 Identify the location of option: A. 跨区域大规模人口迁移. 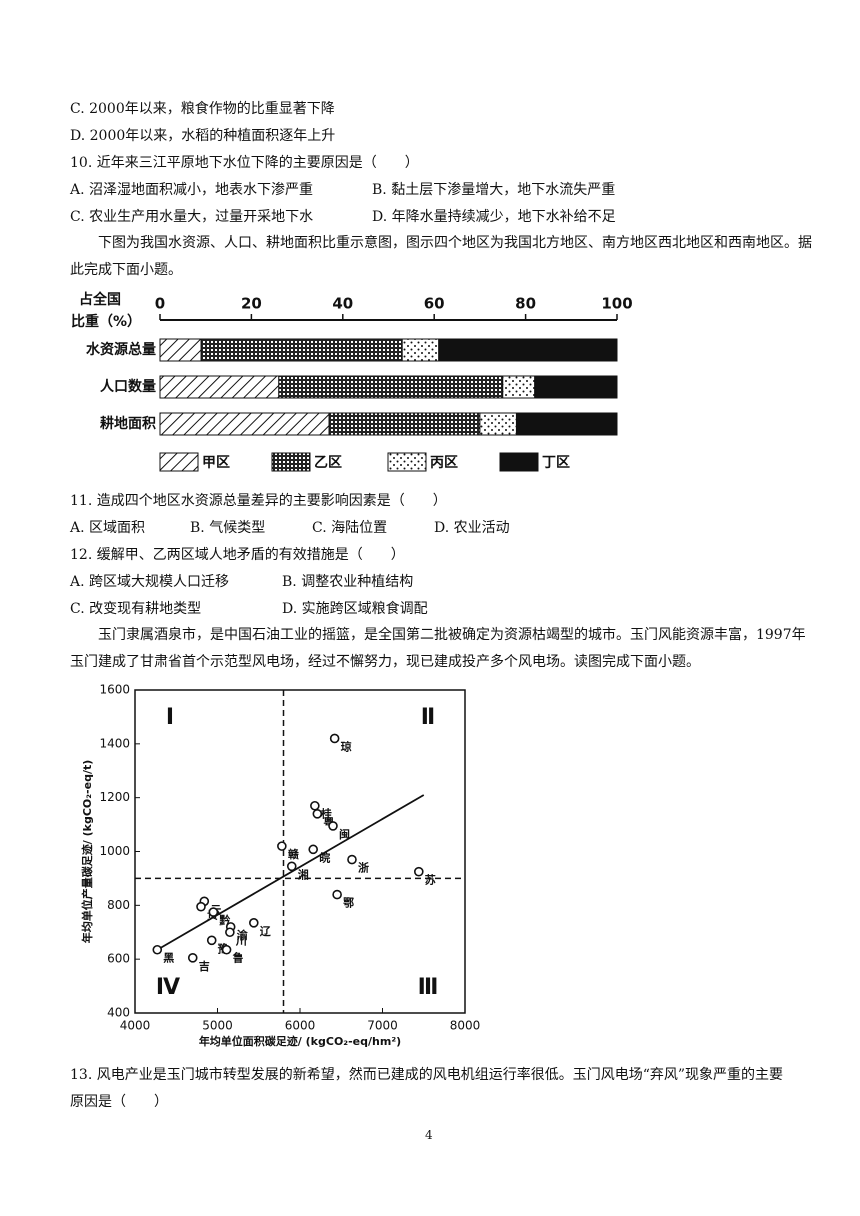
(150, 582).